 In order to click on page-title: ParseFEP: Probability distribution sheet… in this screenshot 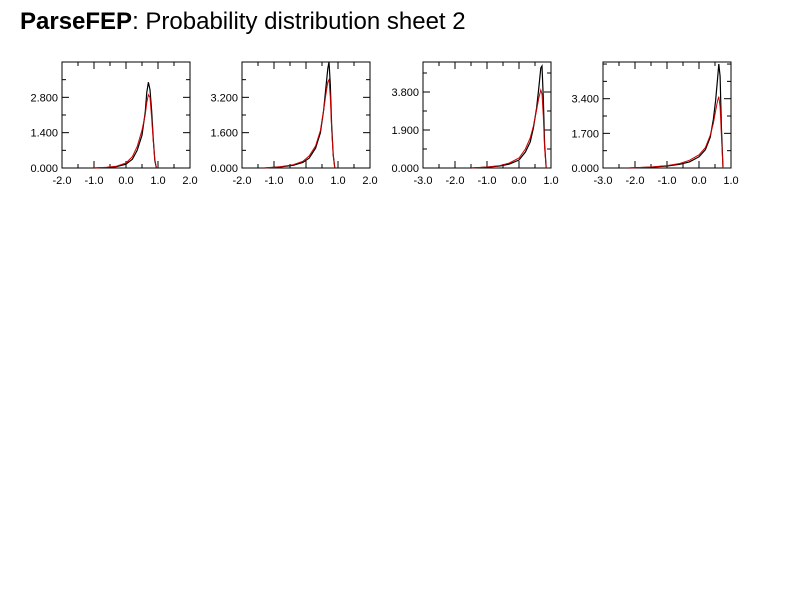, I will do `click(243, 22)`.